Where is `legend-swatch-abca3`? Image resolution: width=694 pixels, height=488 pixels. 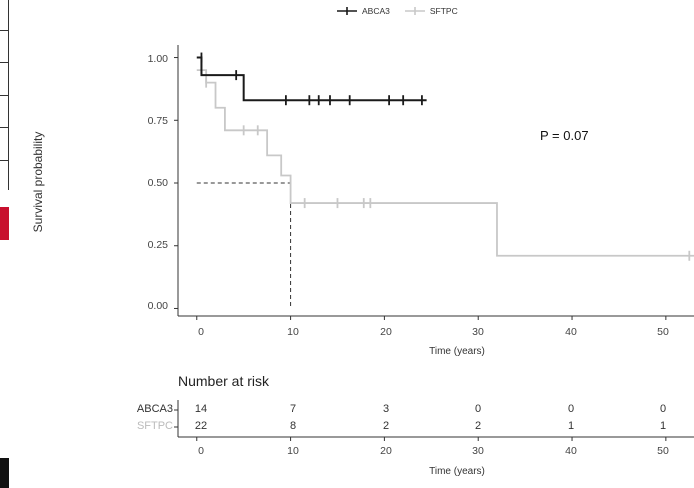
legend-swatch-abca3 is located at coordinates (347, 11).